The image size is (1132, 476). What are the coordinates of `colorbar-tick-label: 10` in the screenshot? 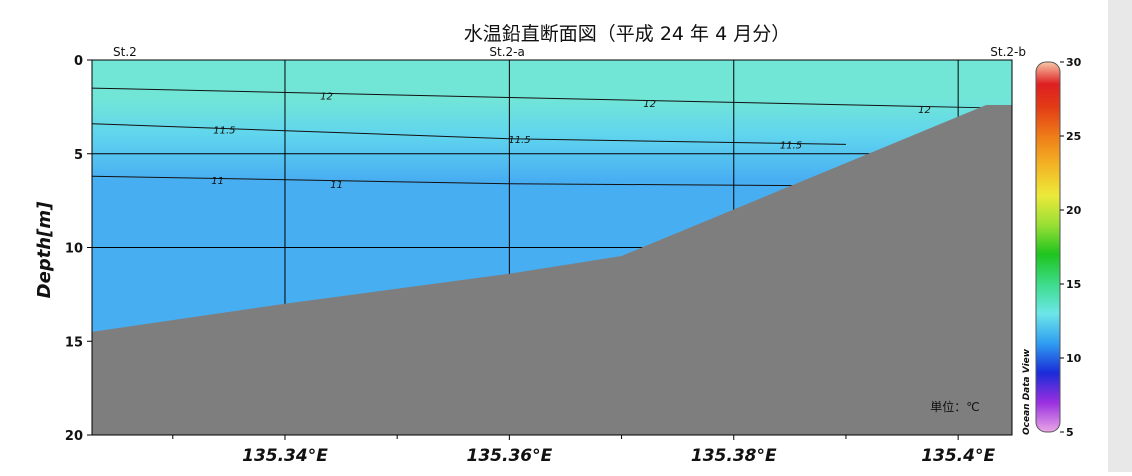 It's located at (1074, 358).